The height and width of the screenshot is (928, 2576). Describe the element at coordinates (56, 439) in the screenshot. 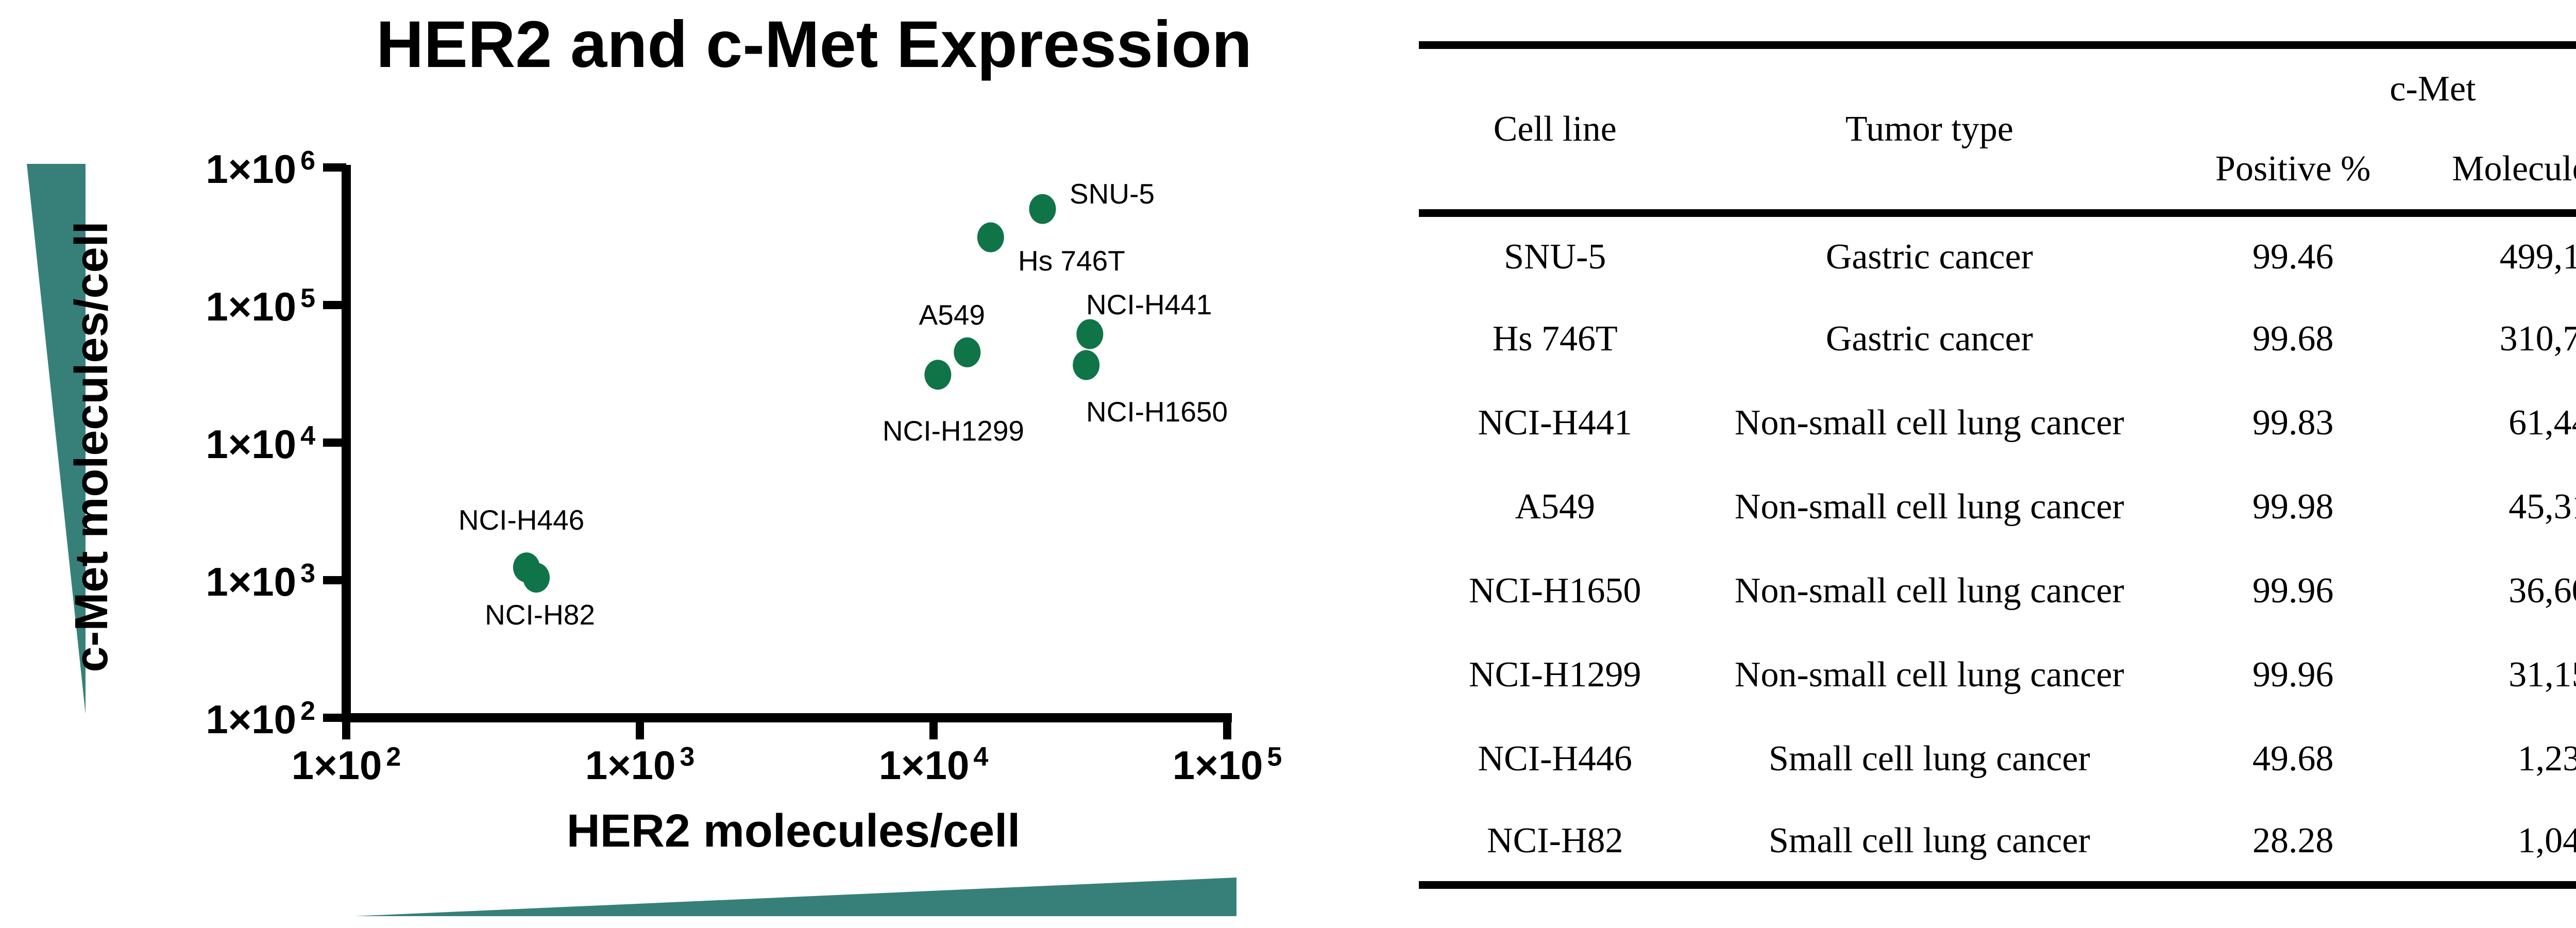

I see `cmet-increasing-wedge-icon` at that location.